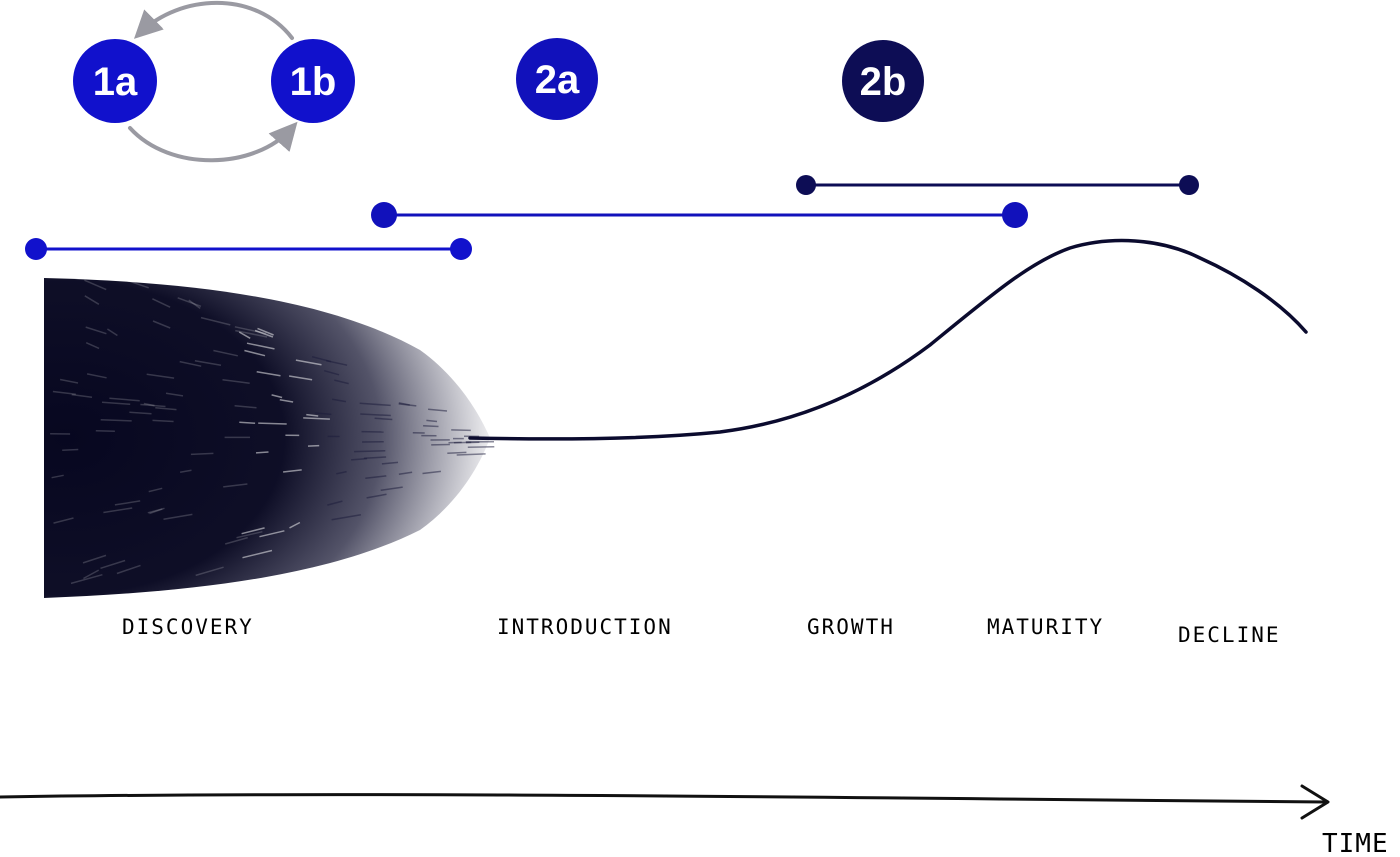 Image resolution: width=1400 pixels, height=857 pixels. I want to click on badge-2b: 2b, so click(883, 81).